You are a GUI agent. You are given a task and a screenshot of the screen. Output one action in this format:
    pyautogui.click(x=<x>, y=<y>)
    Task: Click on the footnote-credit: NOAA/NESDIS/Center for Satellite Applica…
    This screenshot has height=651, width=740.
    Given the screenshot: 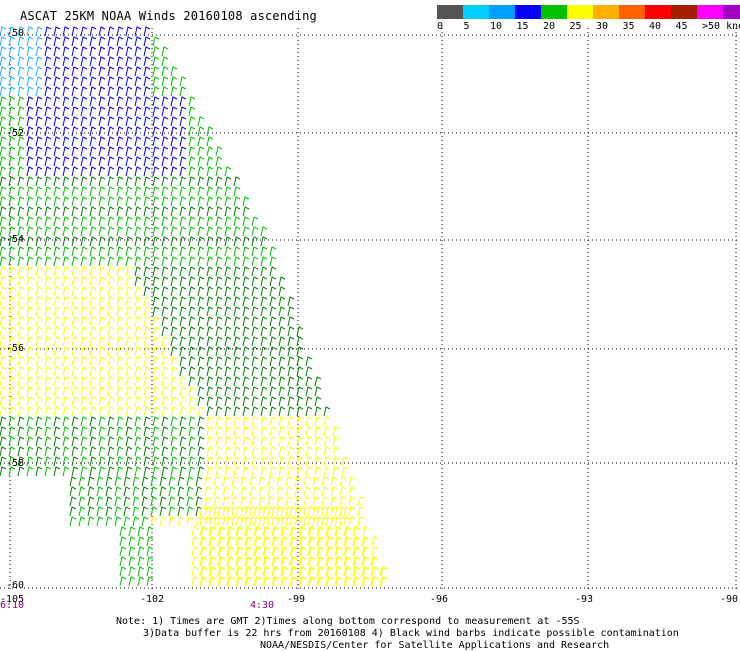 What is the action you would take?
    pyautogui.click(x=435, y=645)
    